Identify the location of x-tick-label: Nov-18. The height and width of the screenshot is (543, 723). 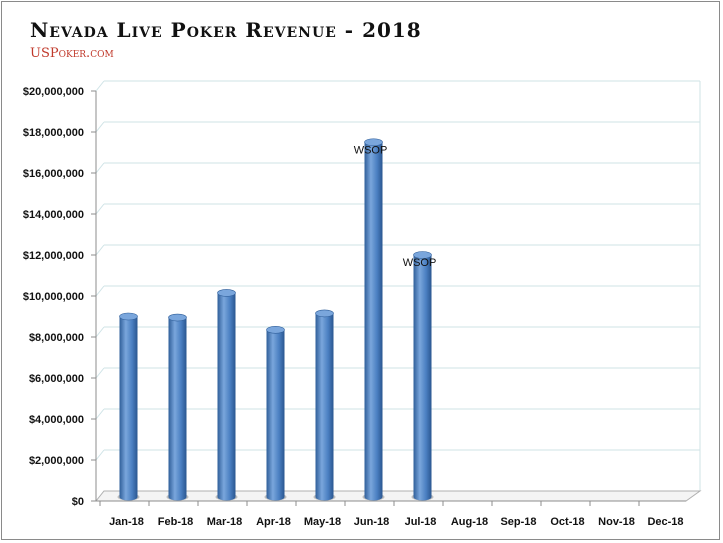
(616, 522).